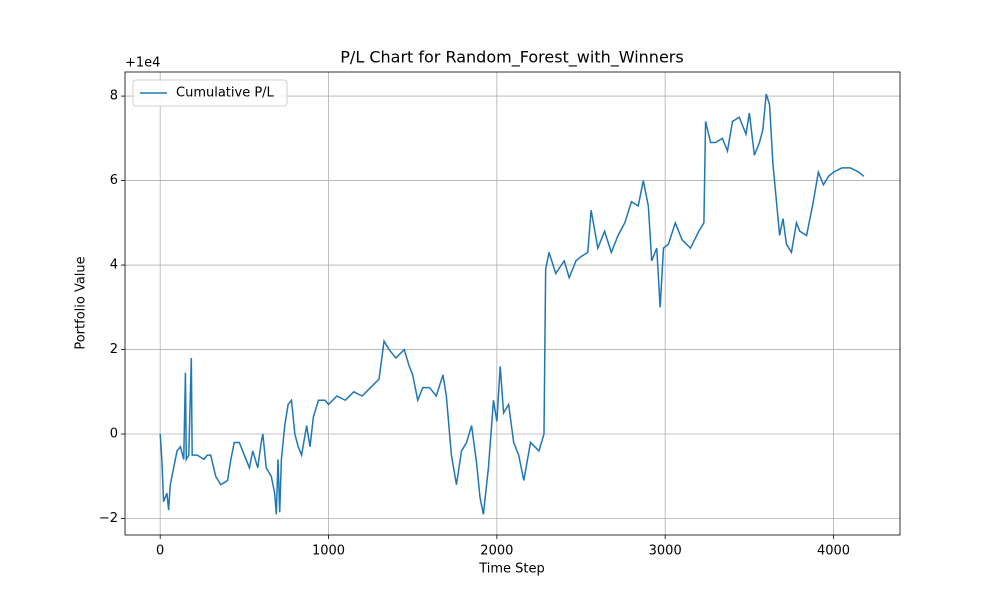  Describe the element at coordinates (81, 302) in the screenshot. I see `y-axis-label: Portfolio Value` at that location.